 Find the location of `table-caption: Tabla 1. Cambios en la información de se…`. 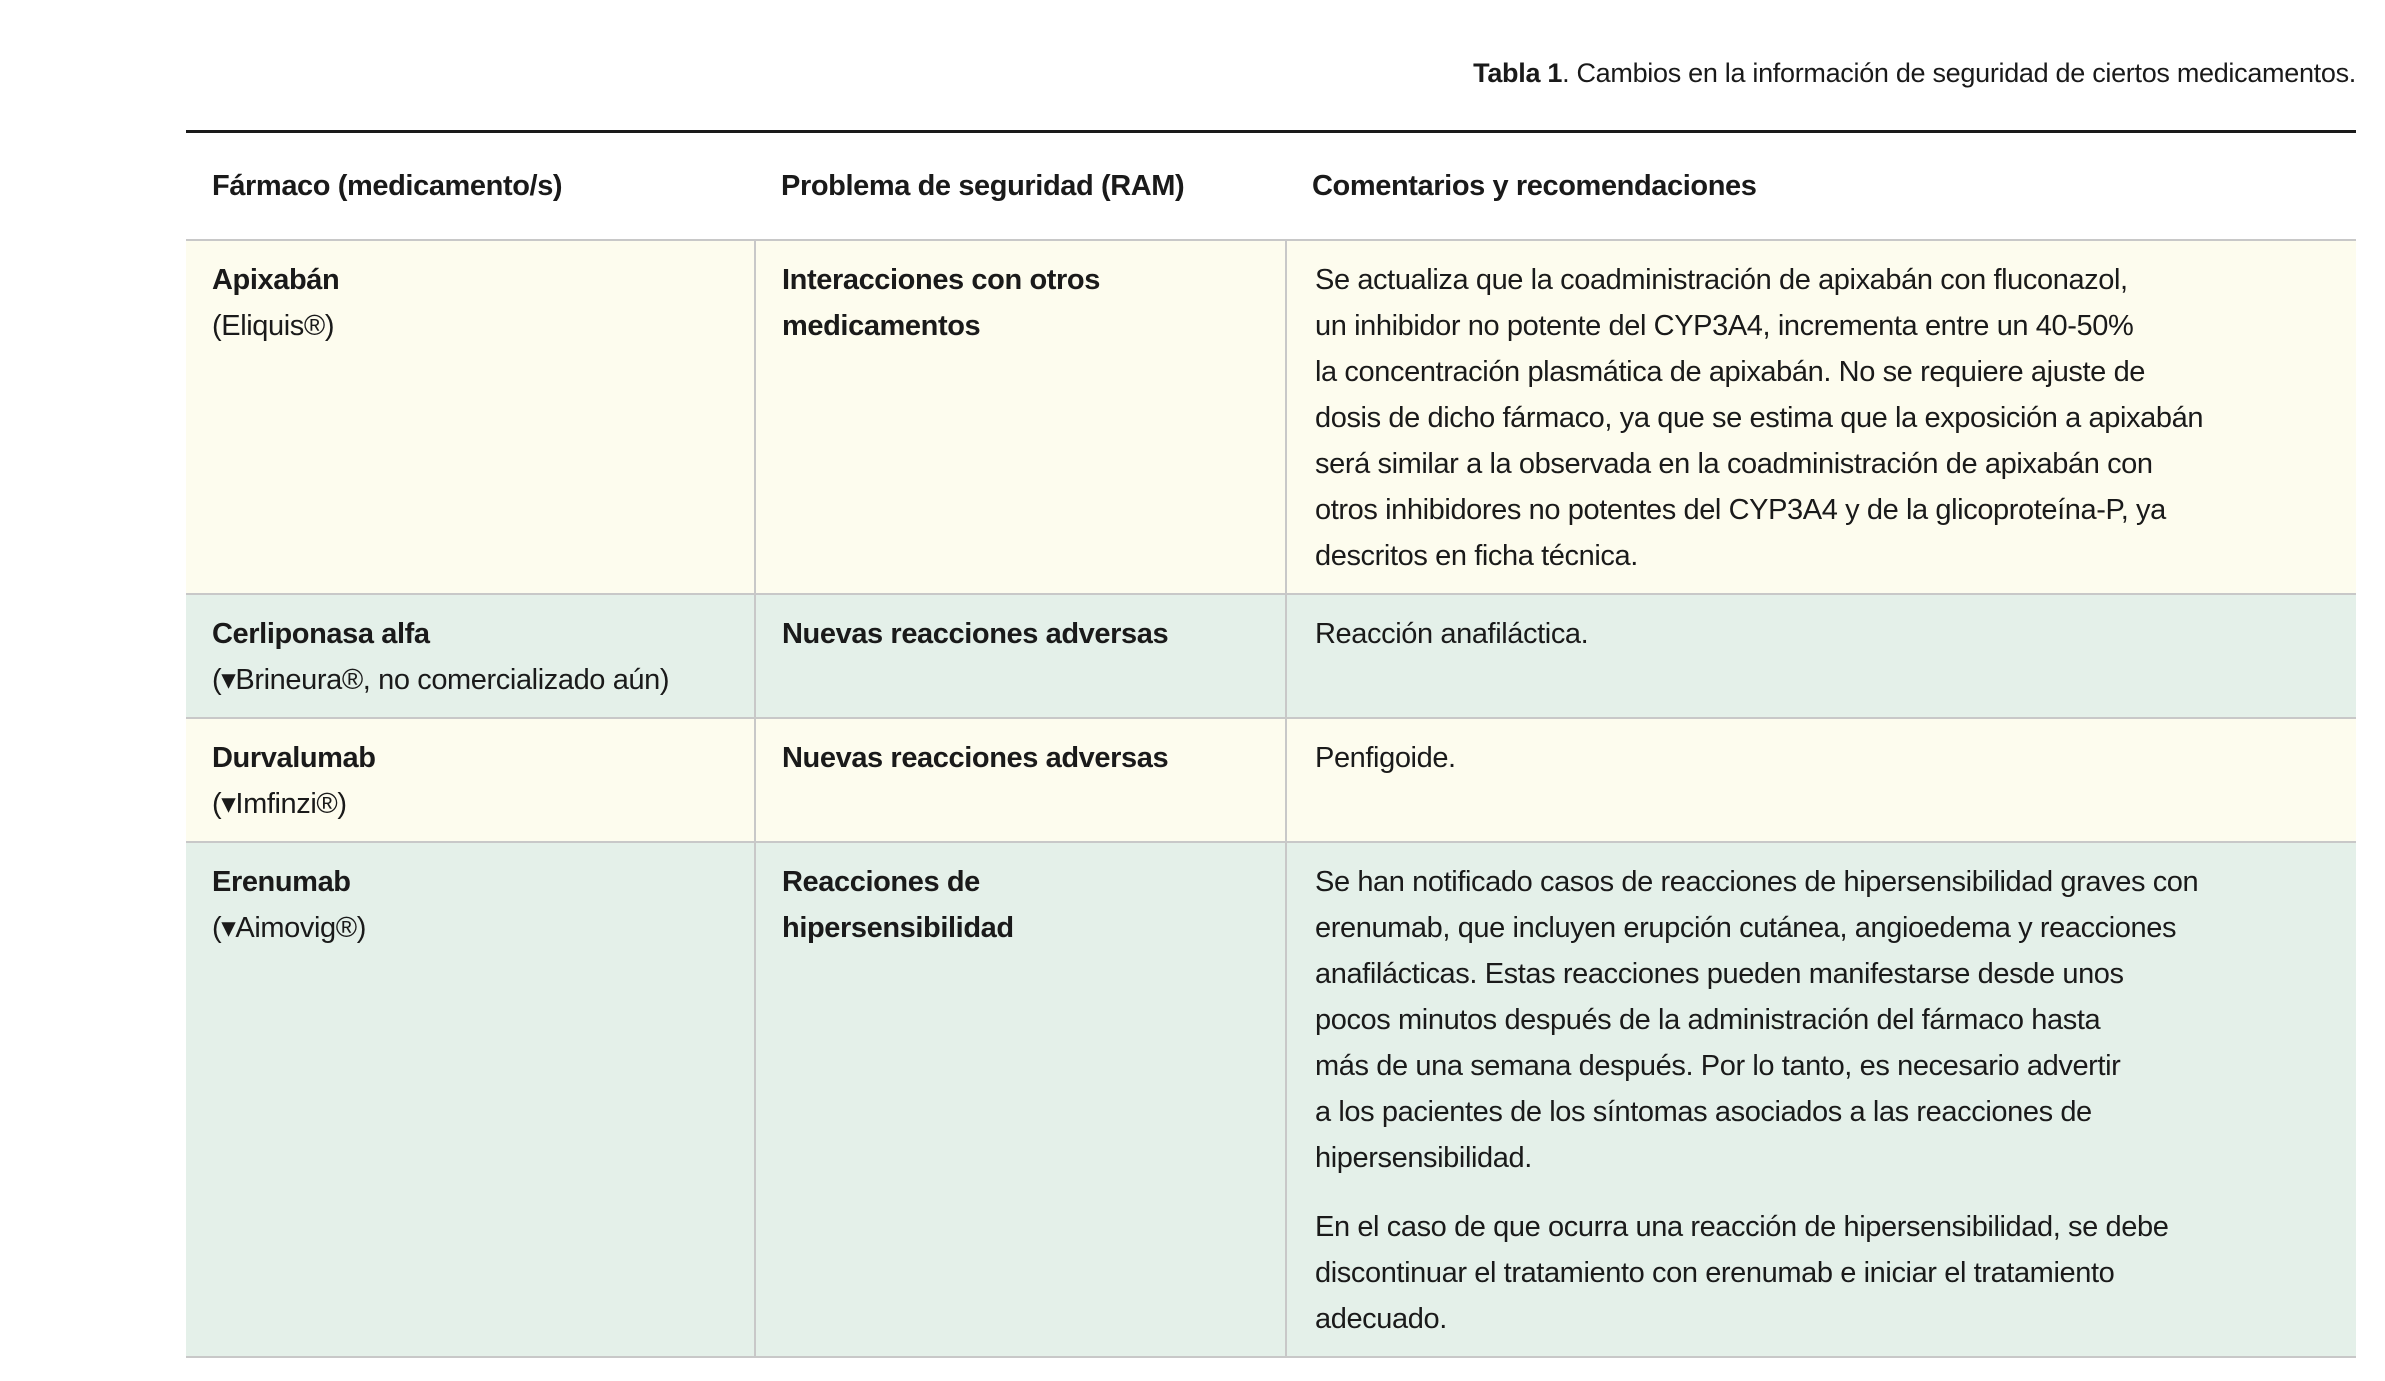

table-caption: Tabla 1. Cambios en la información de se… is located at coordinates (1914, 73).